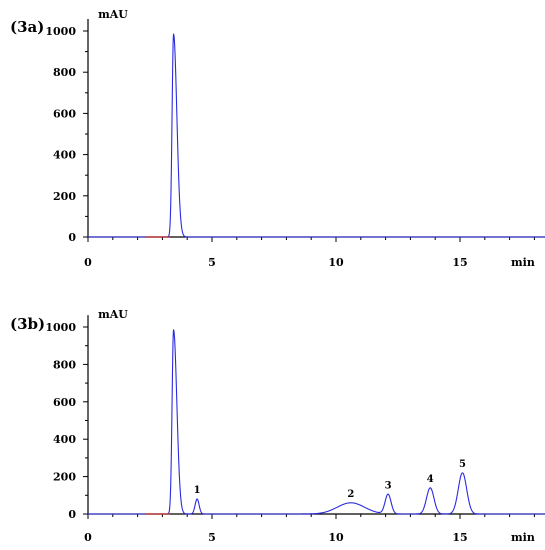  I want to click on peak-label: 2, so click(350, 494).